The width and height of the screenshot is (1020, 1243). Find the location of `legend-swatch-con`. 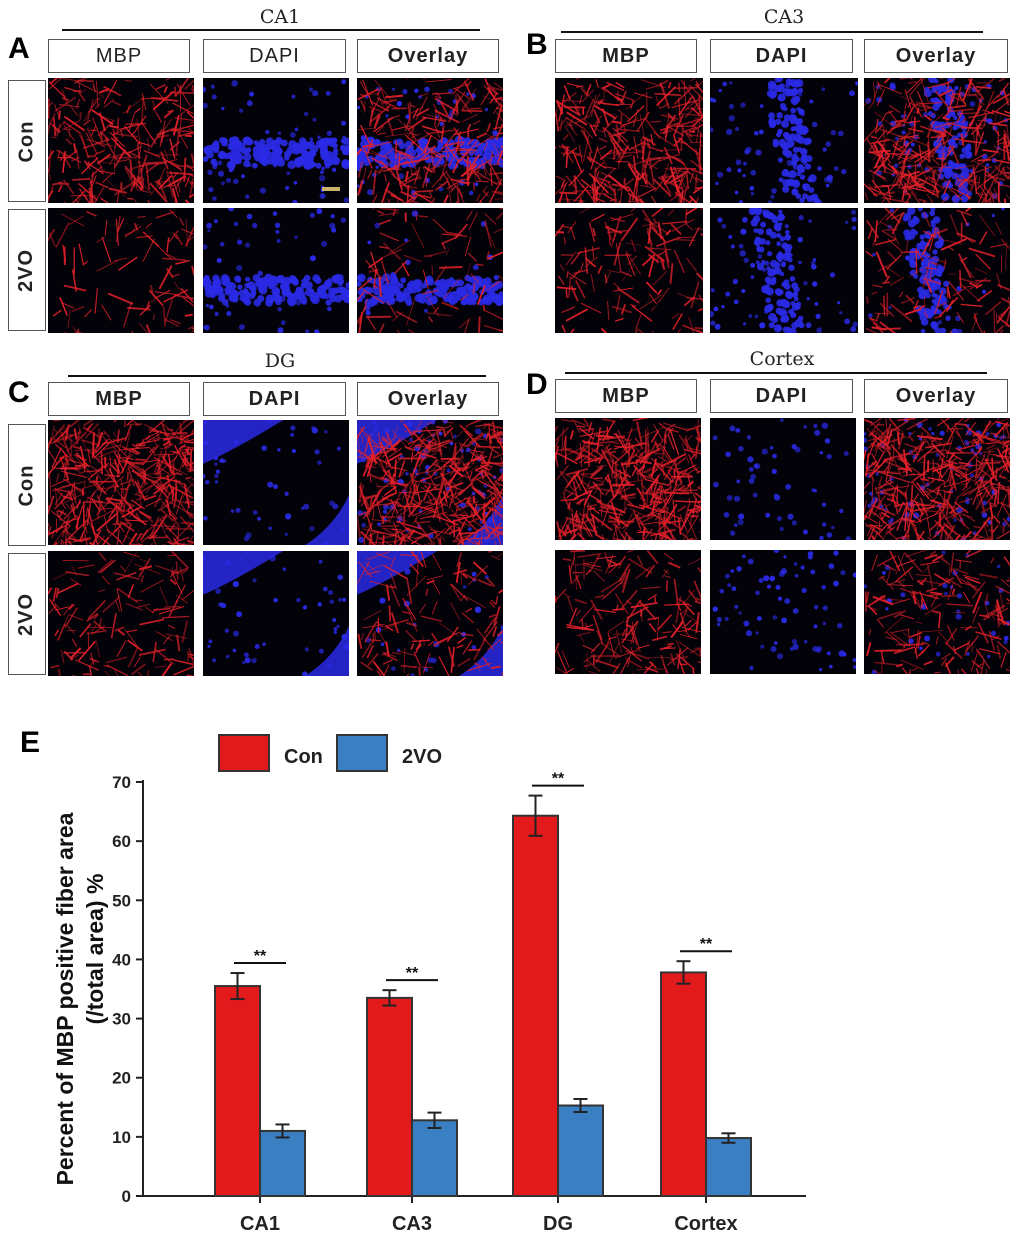

legend-swatch-con is located at coordinates (244, 753).